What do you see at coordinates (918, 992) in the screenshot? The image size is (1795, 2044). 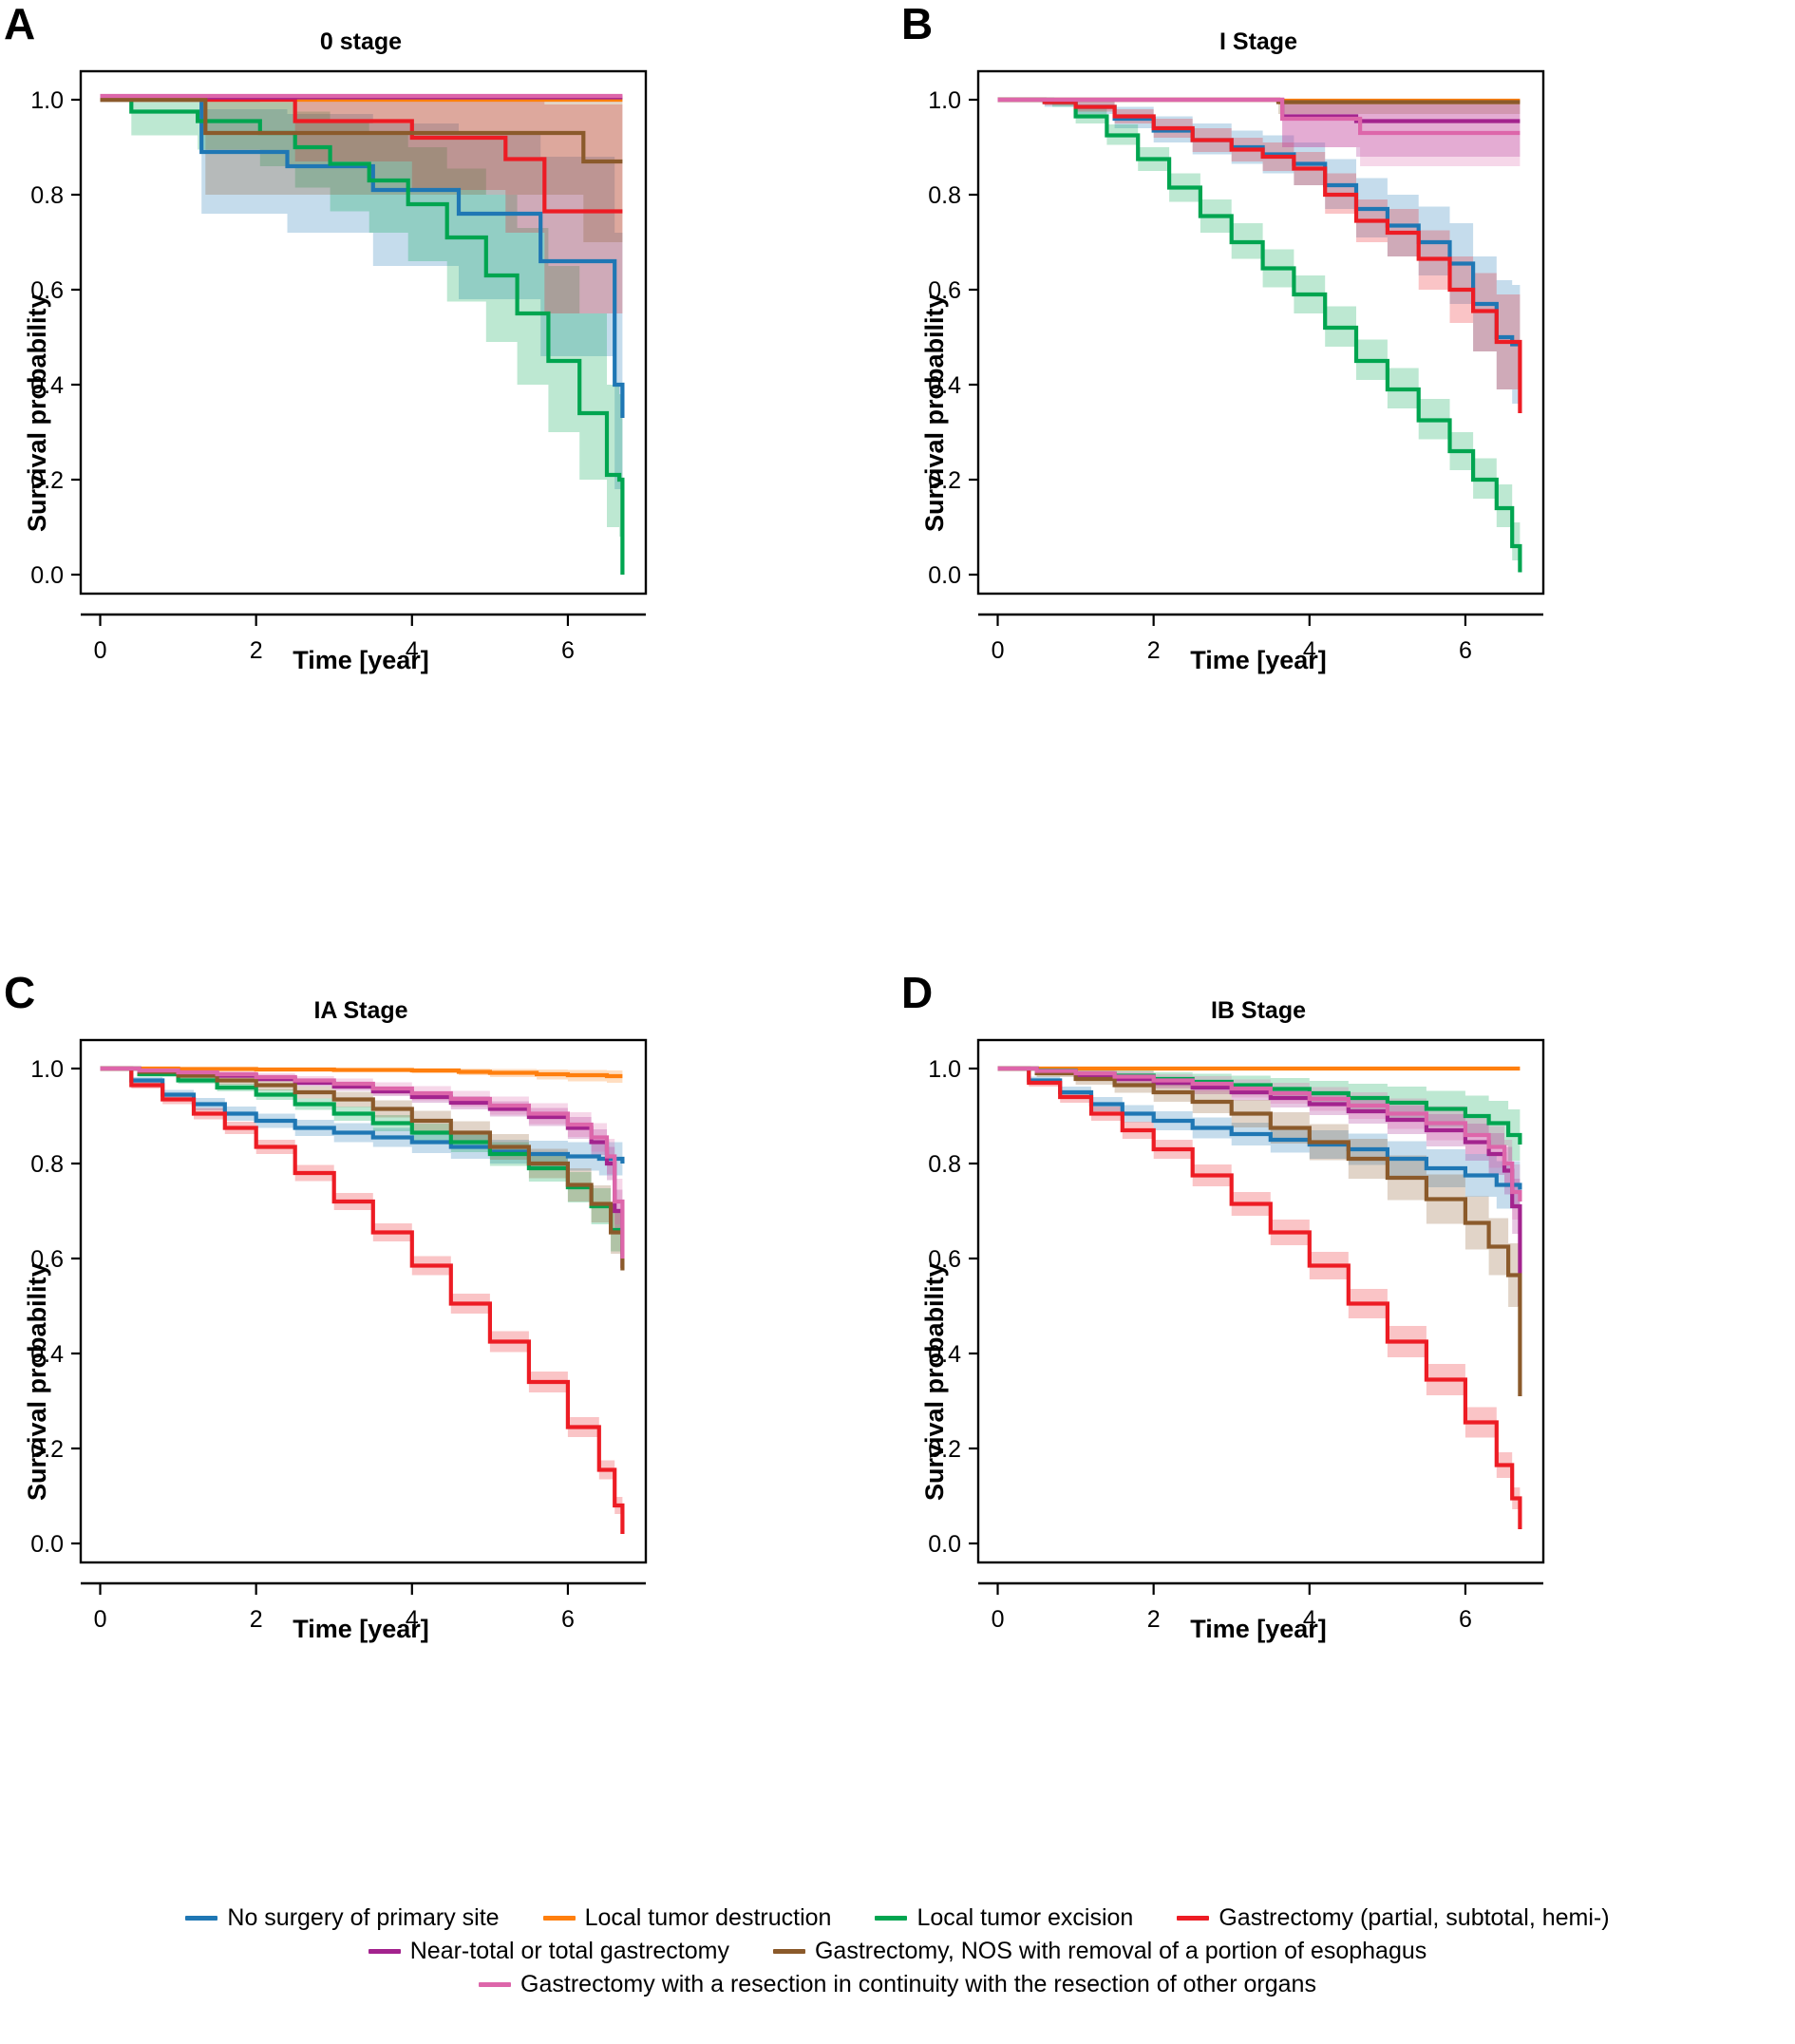 I see `panel-d-letter: D` at bounding box center [918, 992].